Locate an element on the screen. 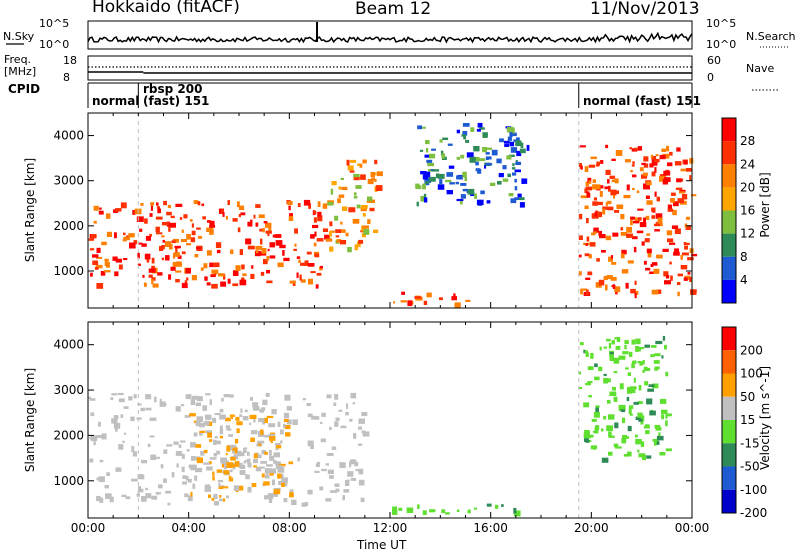 The height and width of the screenshot is (554, 800). noise-left-tick-top: 10^5 is located at coordinates (54, 23).